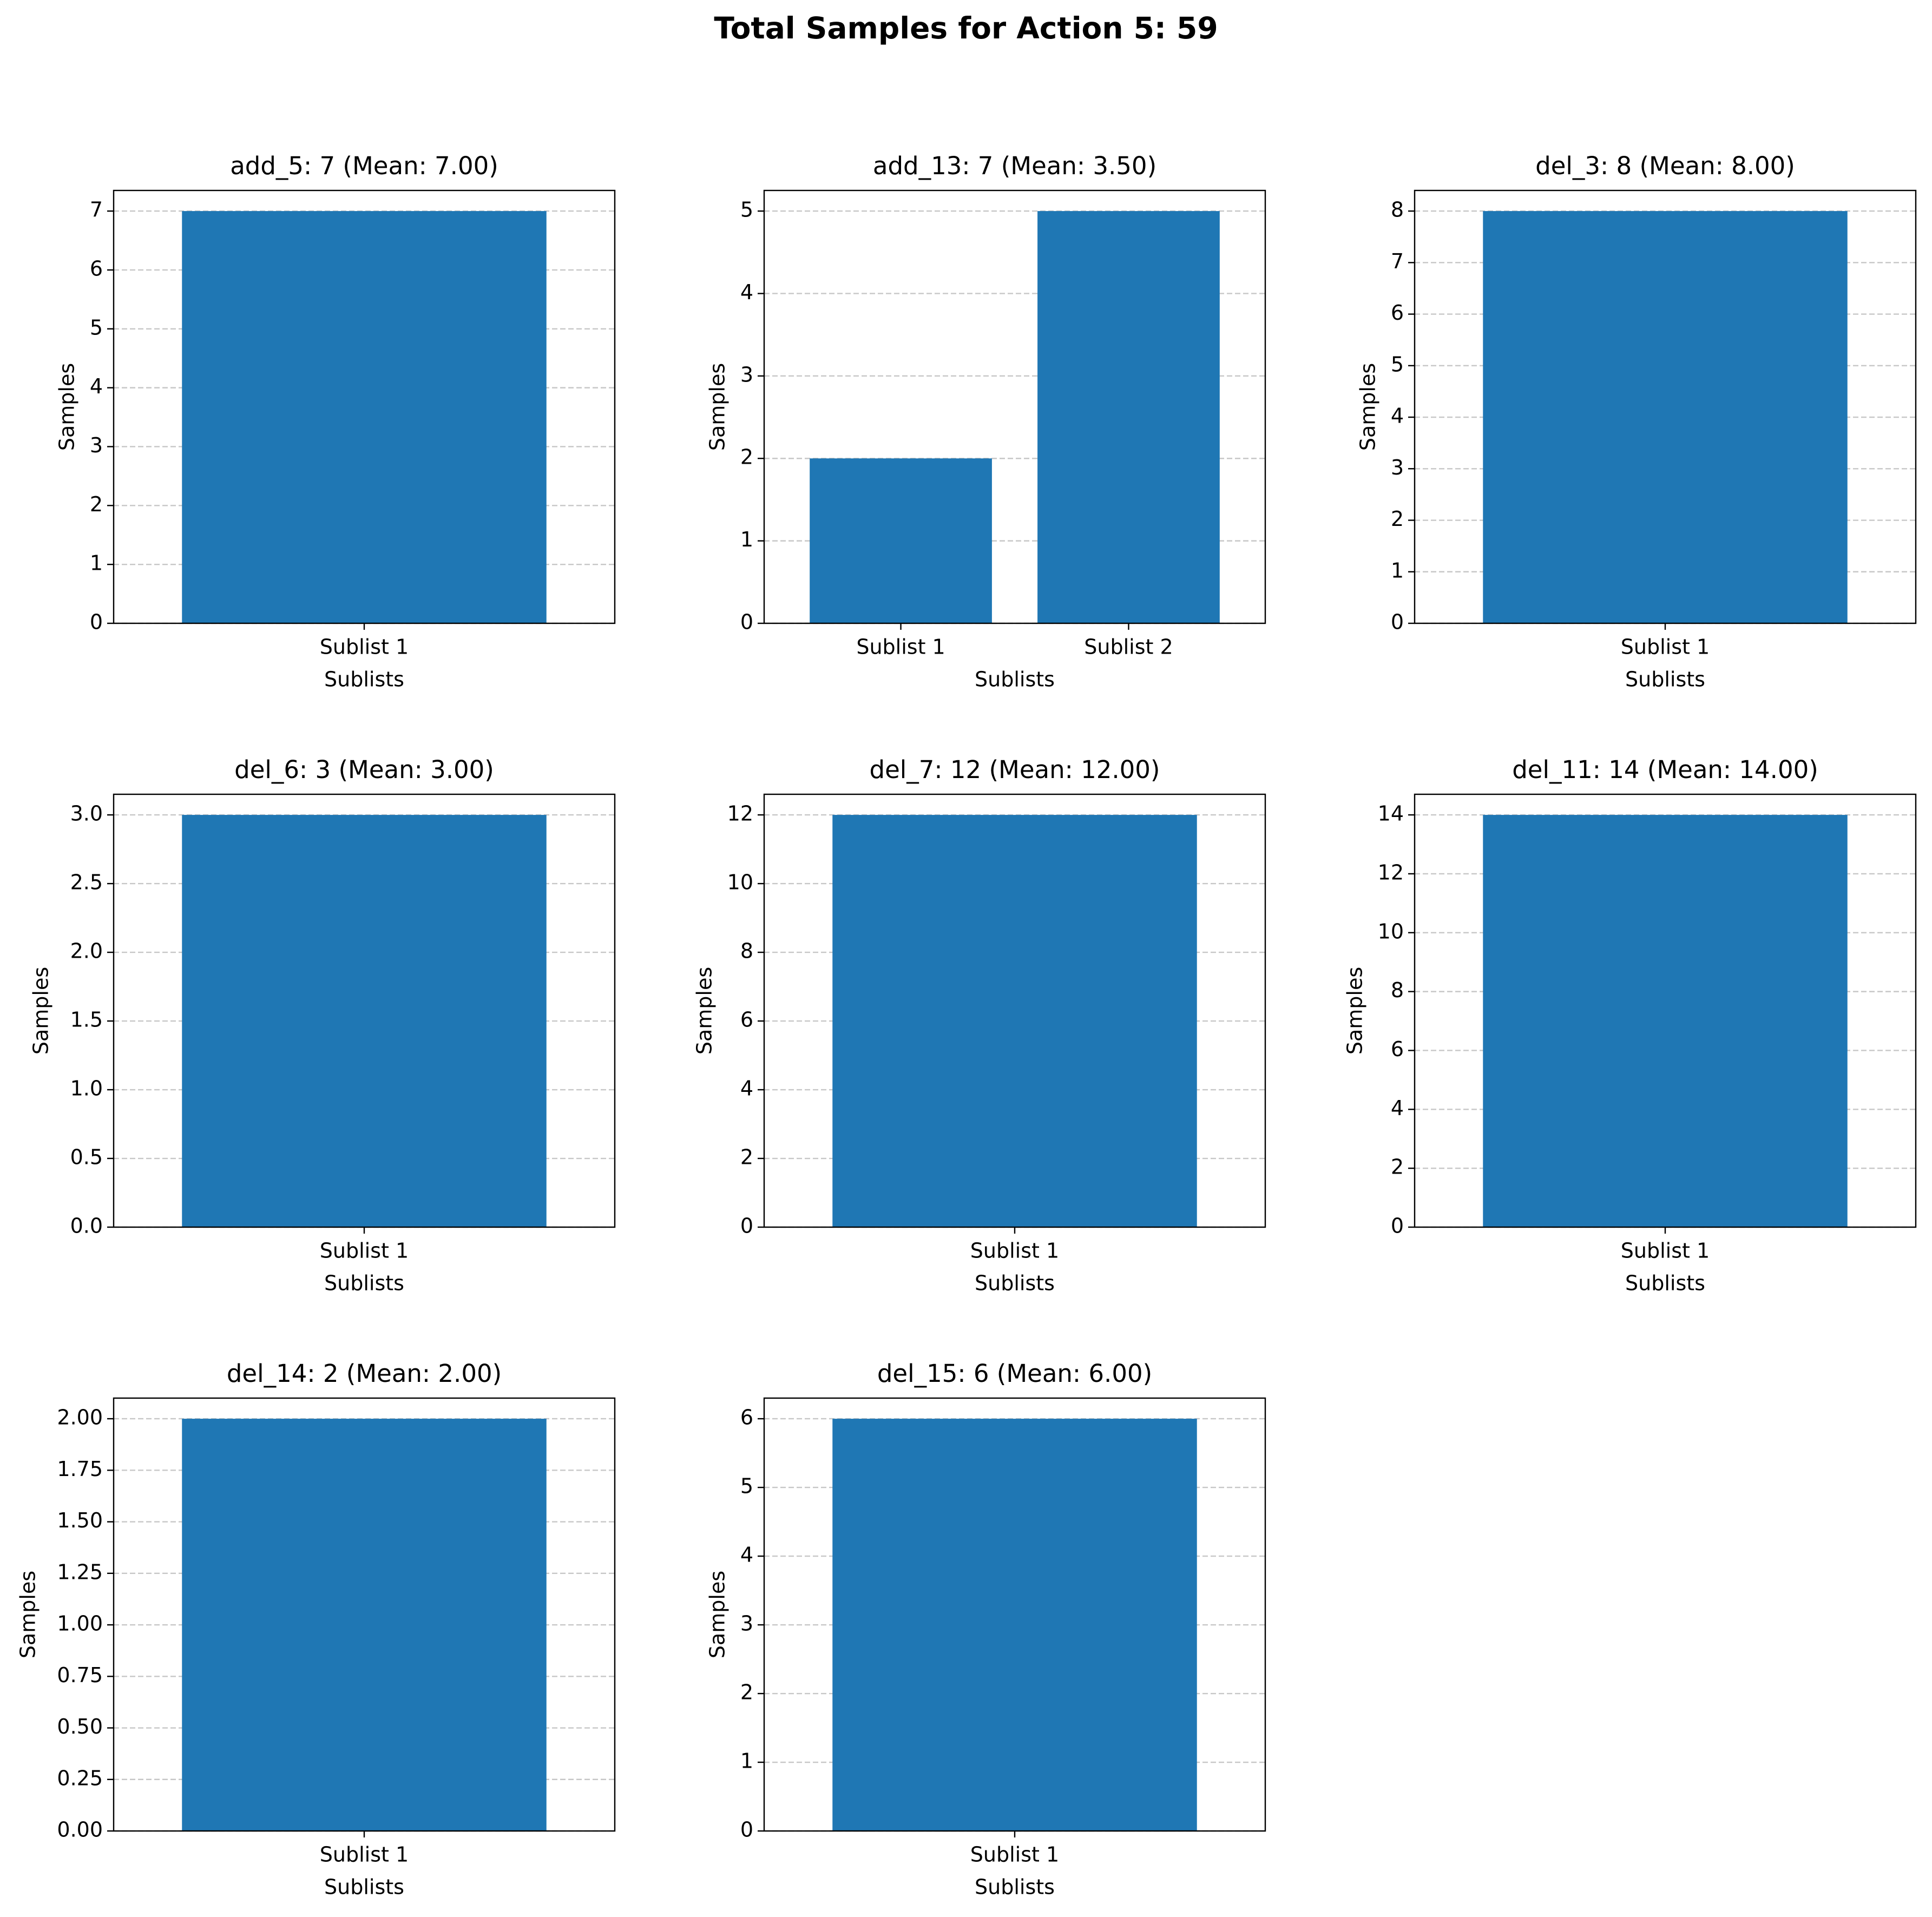 The width and height of the screenshot is (1932, 1917). I want to click on y-tick-label: 1.25, so click(80, 1572).